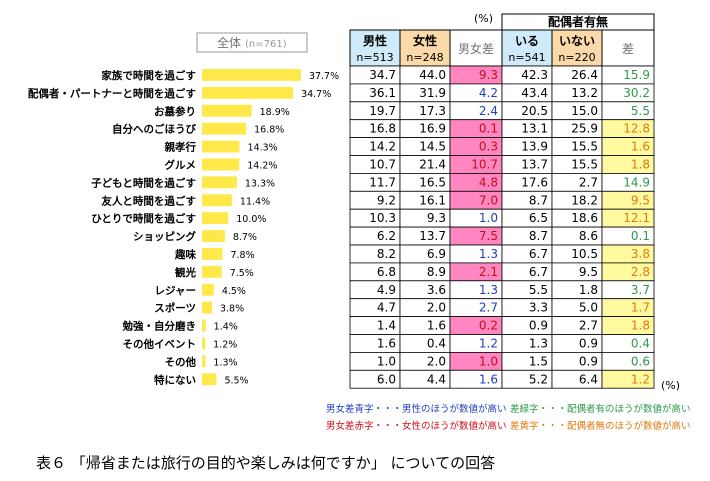  Describe the element at coordinates (628, 379) in the screenshot. I see `table-cell` at that location.